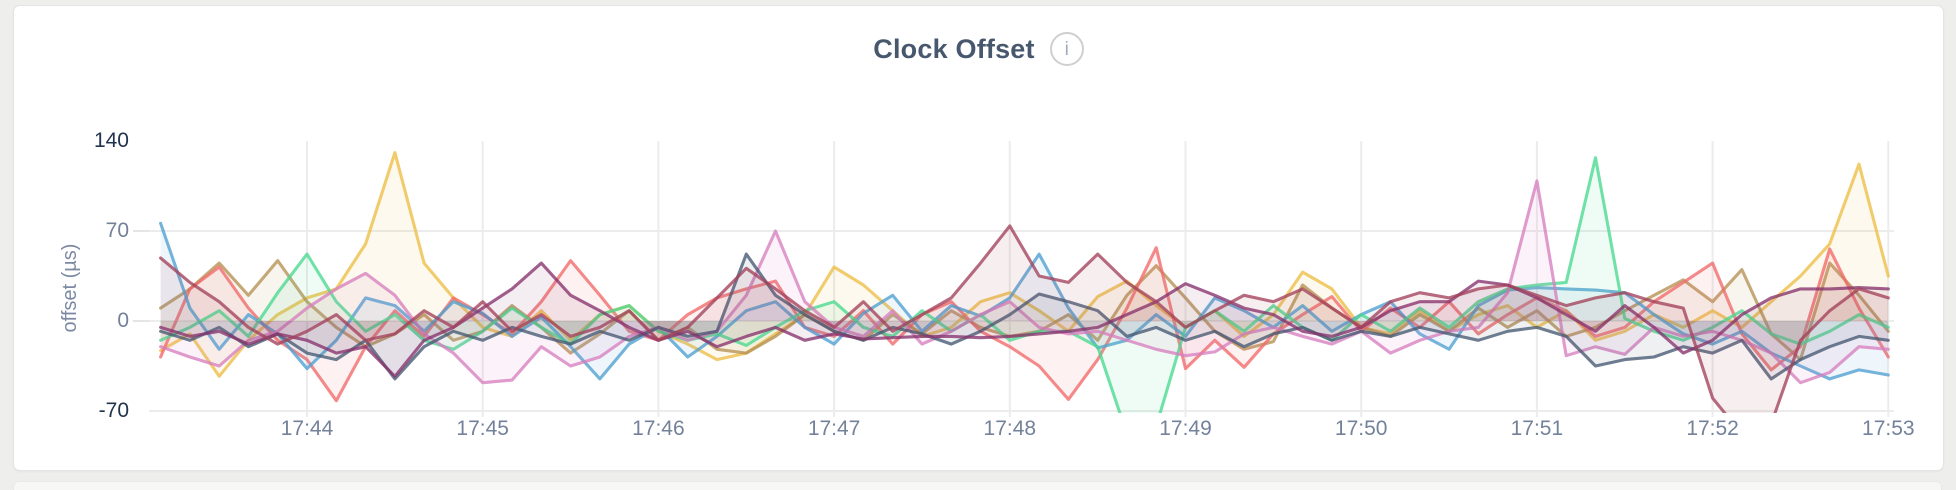 Image resolution: width=1956 pixels, height=490 pixels. I want to click on y-tick-label: 140, so click(111, 140).